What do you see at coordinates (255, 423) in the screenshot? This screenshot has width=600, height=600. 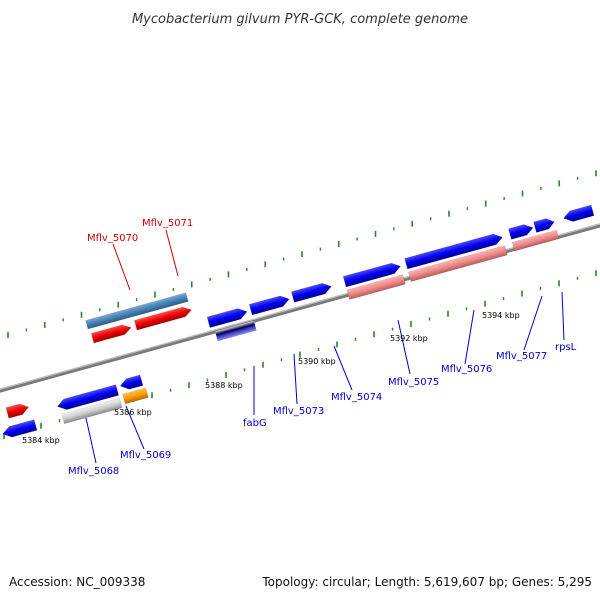 I see `gene-label-fabg: fabG` at bounding box center [255, 423].